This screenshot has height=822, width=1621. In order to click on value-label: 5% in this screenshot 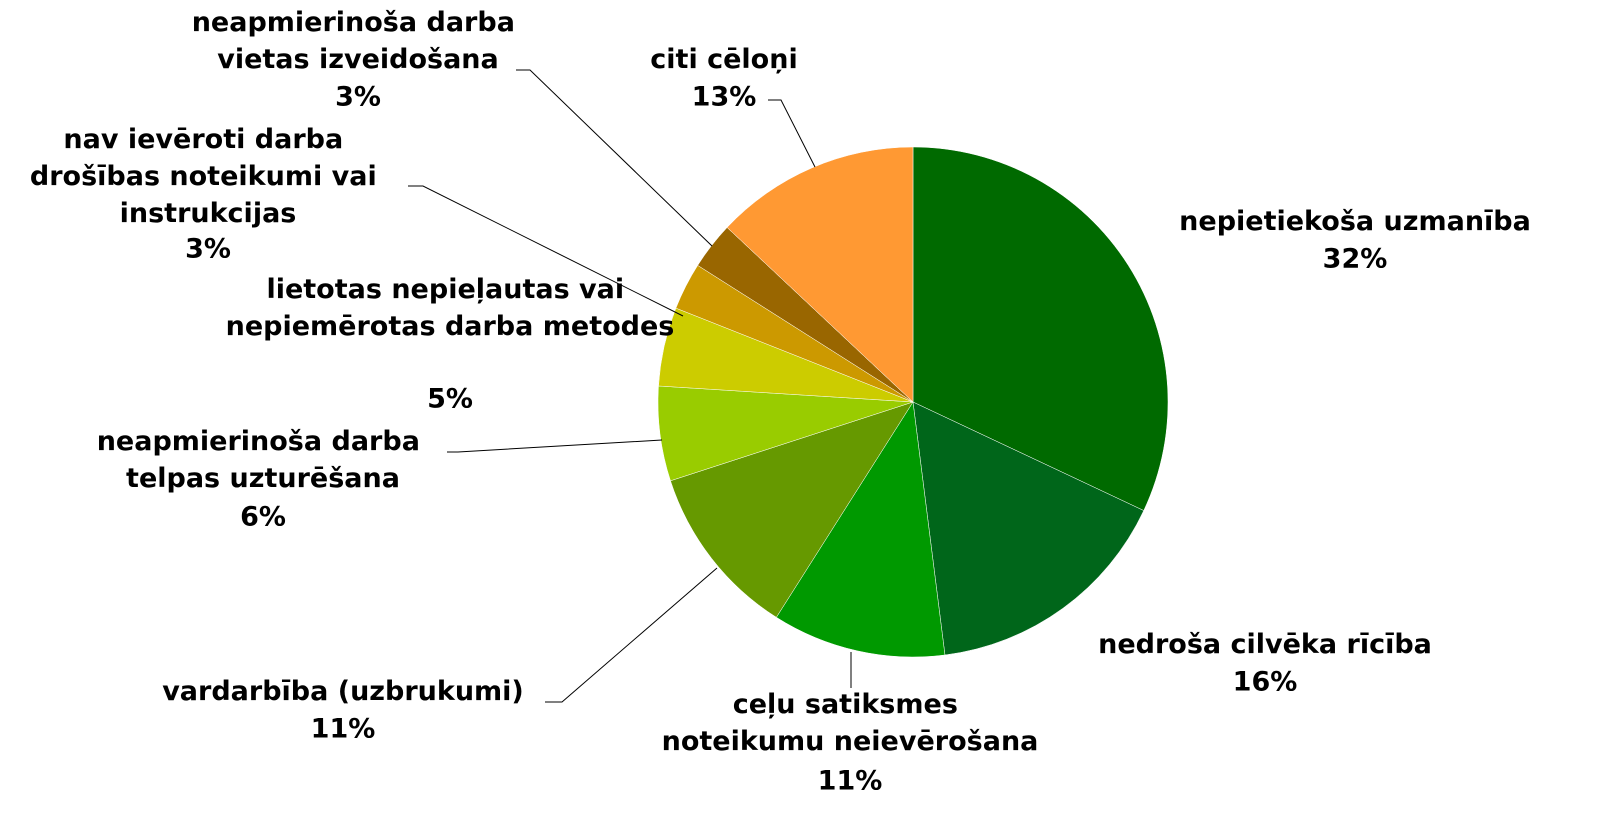, I will do `click(450, 399)`.